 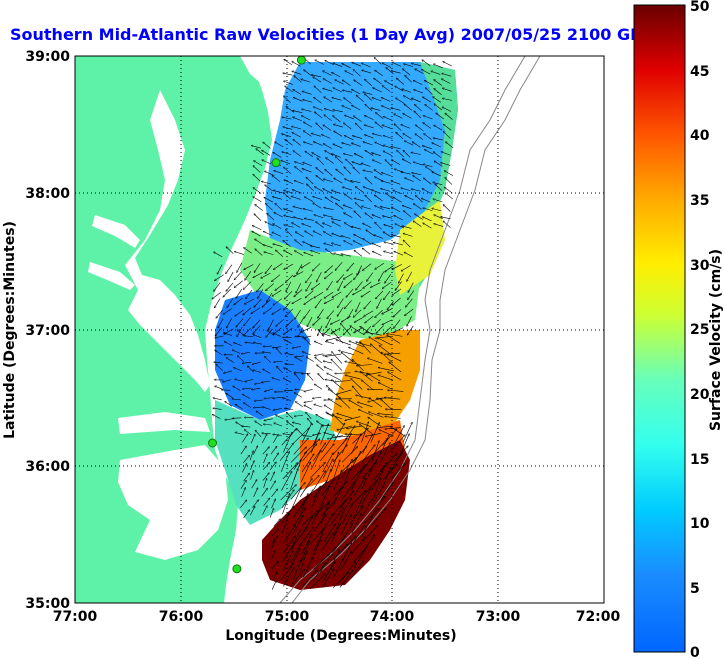 What do you see at coordinates (700, 7) in the screenshot?
I see `colorbar-tick: 50` at bounding box center [700, 7].